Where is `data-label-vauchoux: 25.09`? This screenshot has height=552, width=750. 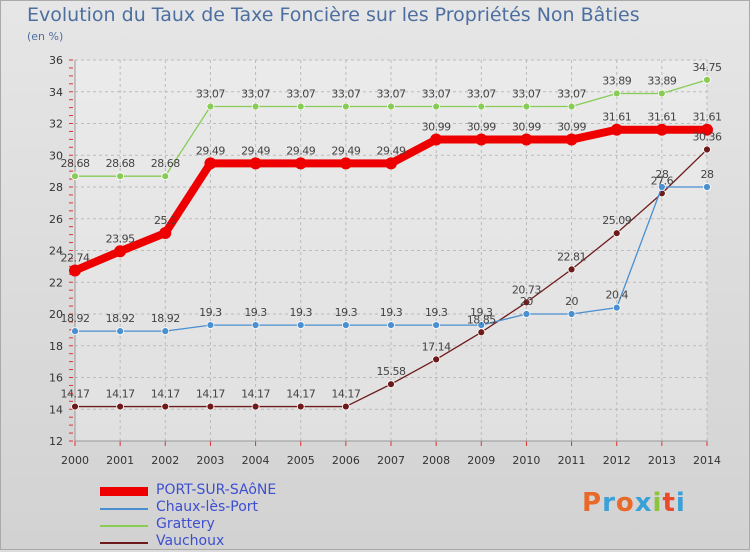
data-label-vauchoux: 25.09 is located at coordinates (616, 220).